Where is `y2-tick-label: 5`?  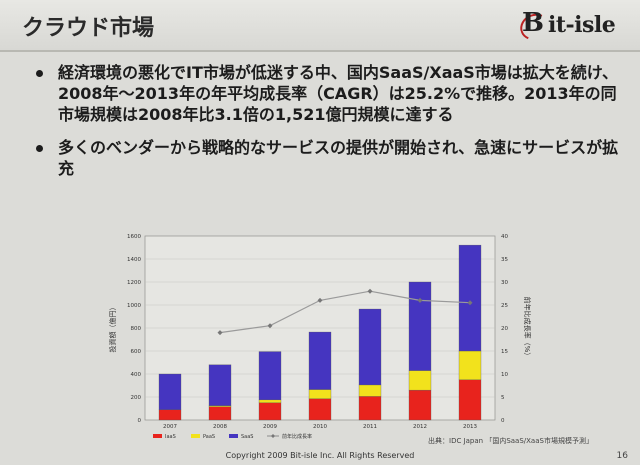 y2-tick-label: 5 is located at coordinates (503, 398).